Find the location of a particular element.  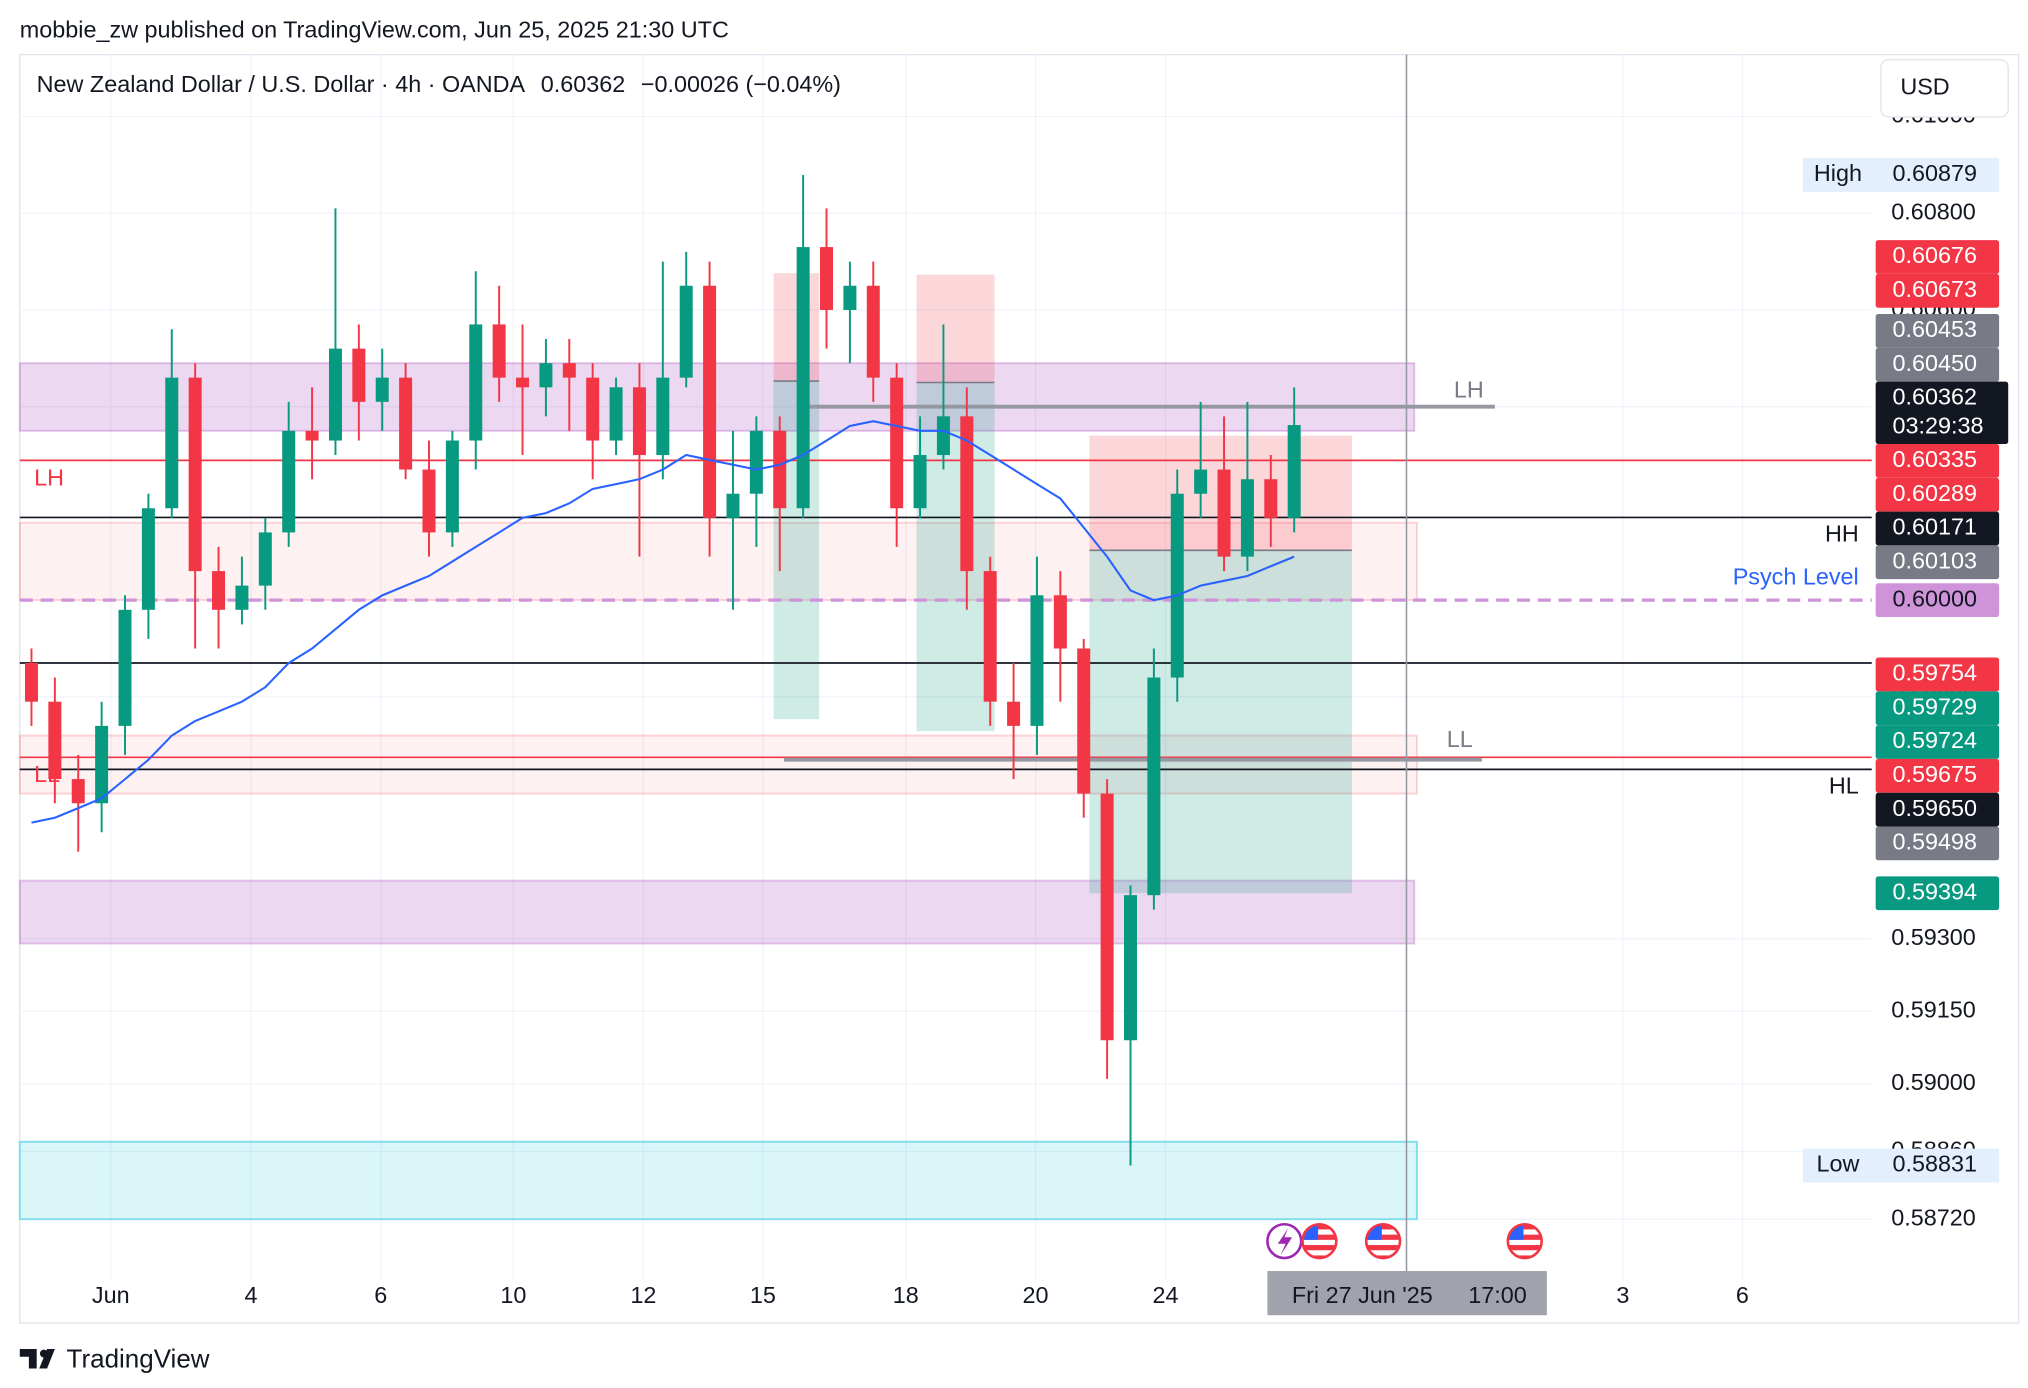

y-tick-label: 0.60800 is located at coordinates (1933, 211).